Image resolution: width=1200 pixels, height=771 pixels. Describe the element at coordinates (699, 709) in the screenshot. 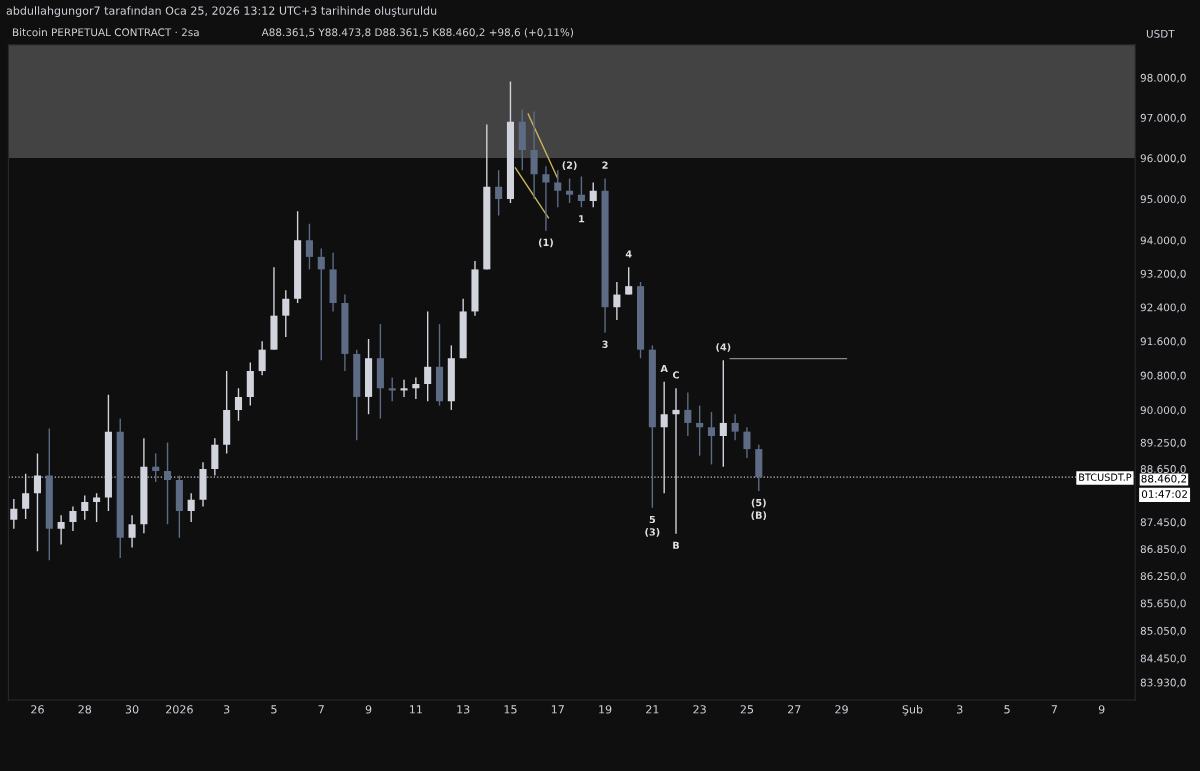

I see `x-tick-label: 23` at that location.